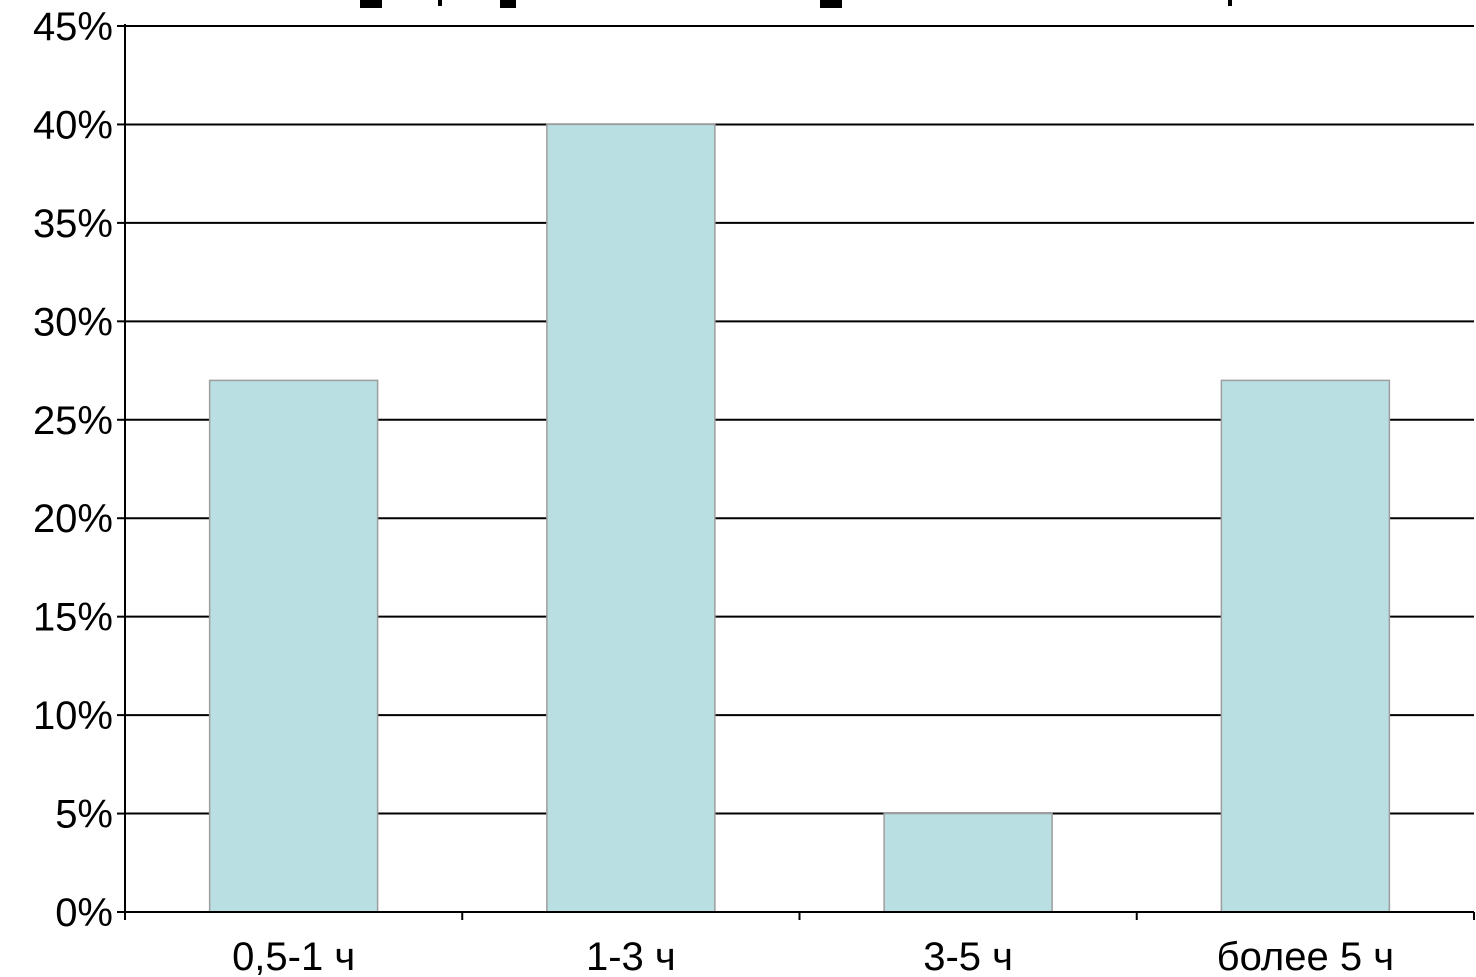  Describe the element at coordinates (293, 956) in the screenshot. I see `x-tick-label: 0,5-1 ч` at that location.